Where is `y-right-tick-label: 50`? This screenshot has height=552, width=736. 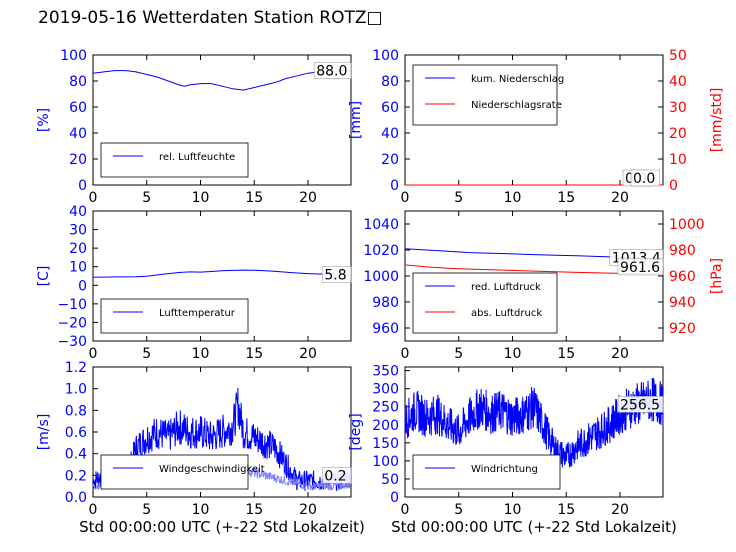 y-right-tick-label: 50 is located at coordinates (678, 56).